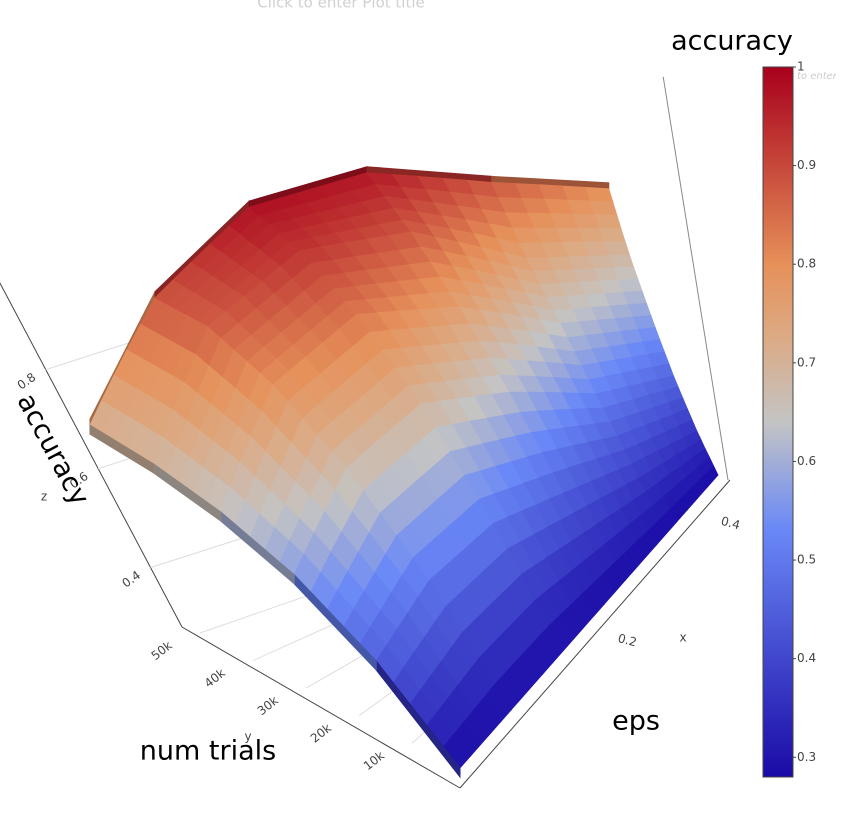 The image size is (846, 820). I want to click on surface-edge, so click(121, 449).